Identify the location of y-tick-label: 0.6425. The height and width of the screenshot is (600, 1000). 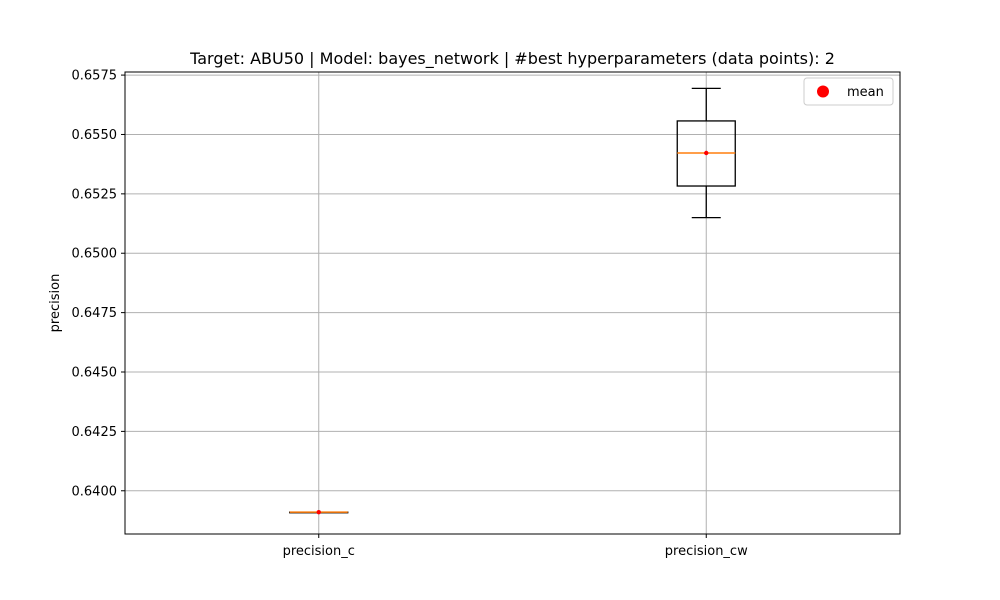
(95, 432).